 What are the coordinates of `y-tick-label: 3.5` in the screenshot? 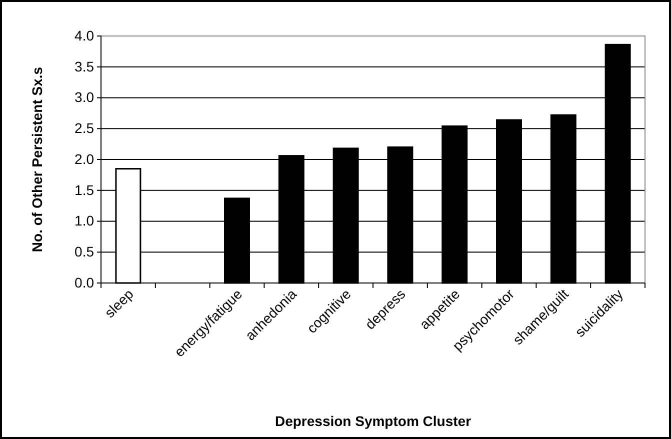 It's located at (84, 66).